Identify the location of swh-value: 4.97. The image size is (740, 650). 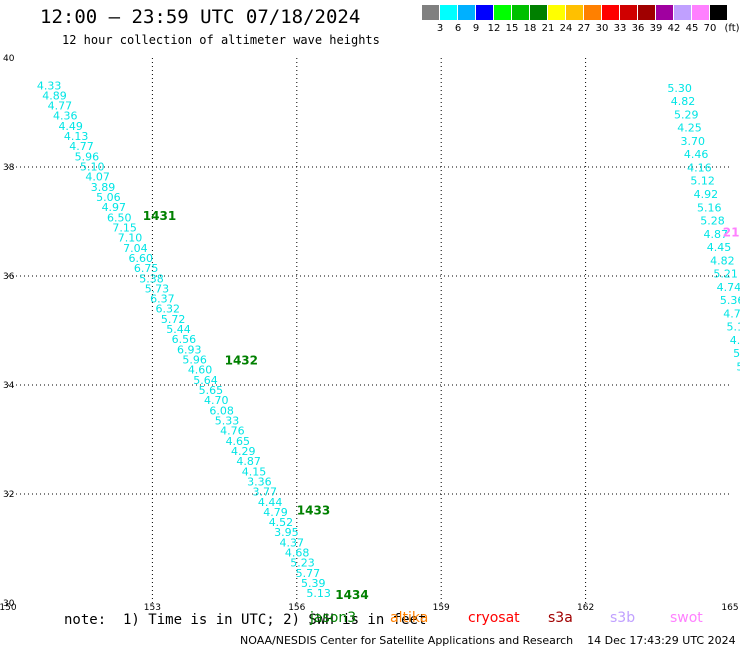
(114, 207).